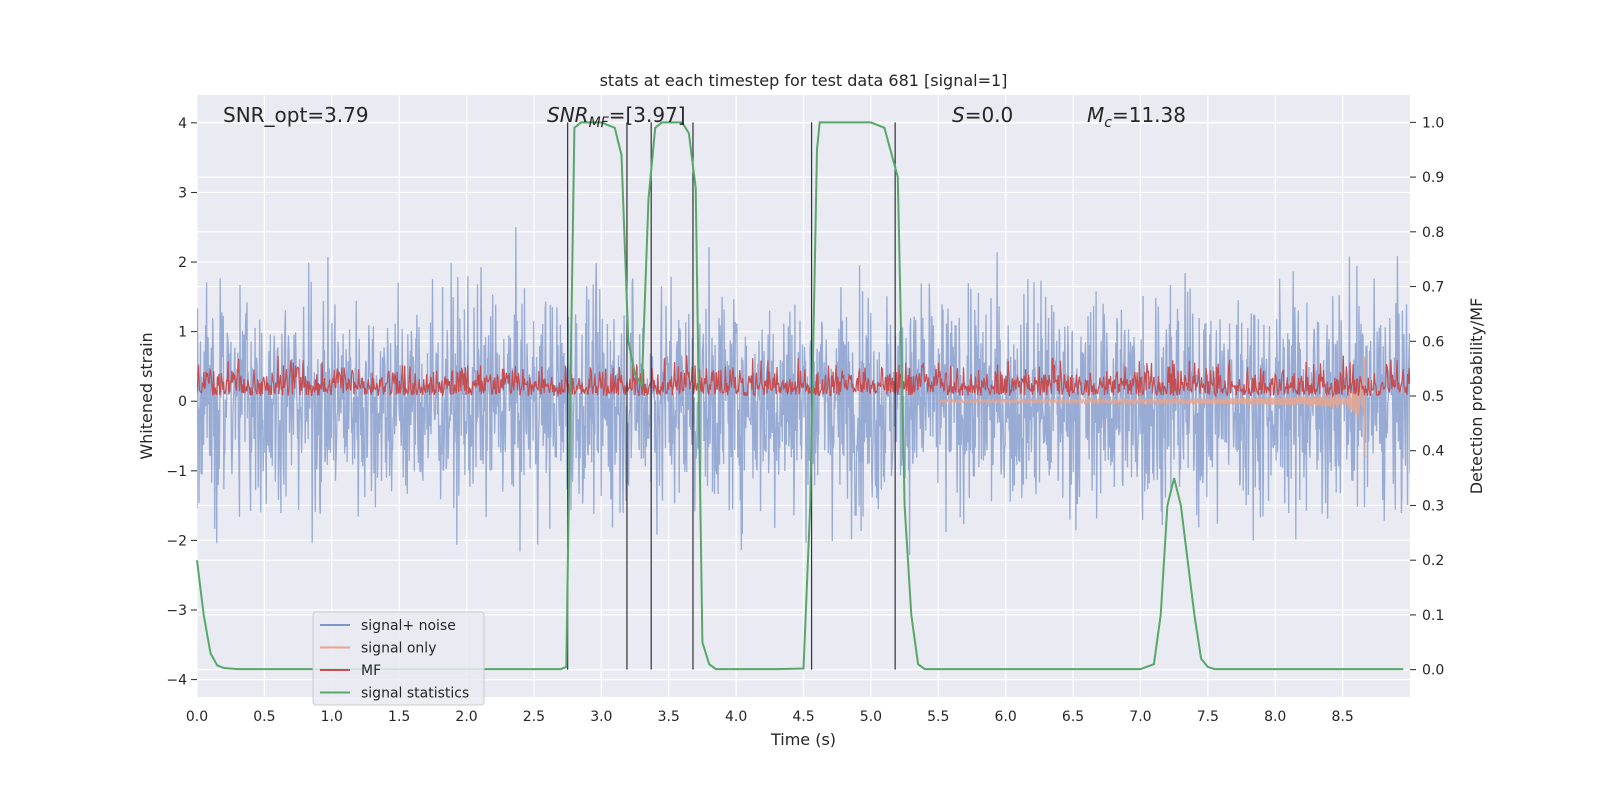 This screenshot has width=1600, height=800. I want to click on x-tick-label: 2.0, so click(466, 717).